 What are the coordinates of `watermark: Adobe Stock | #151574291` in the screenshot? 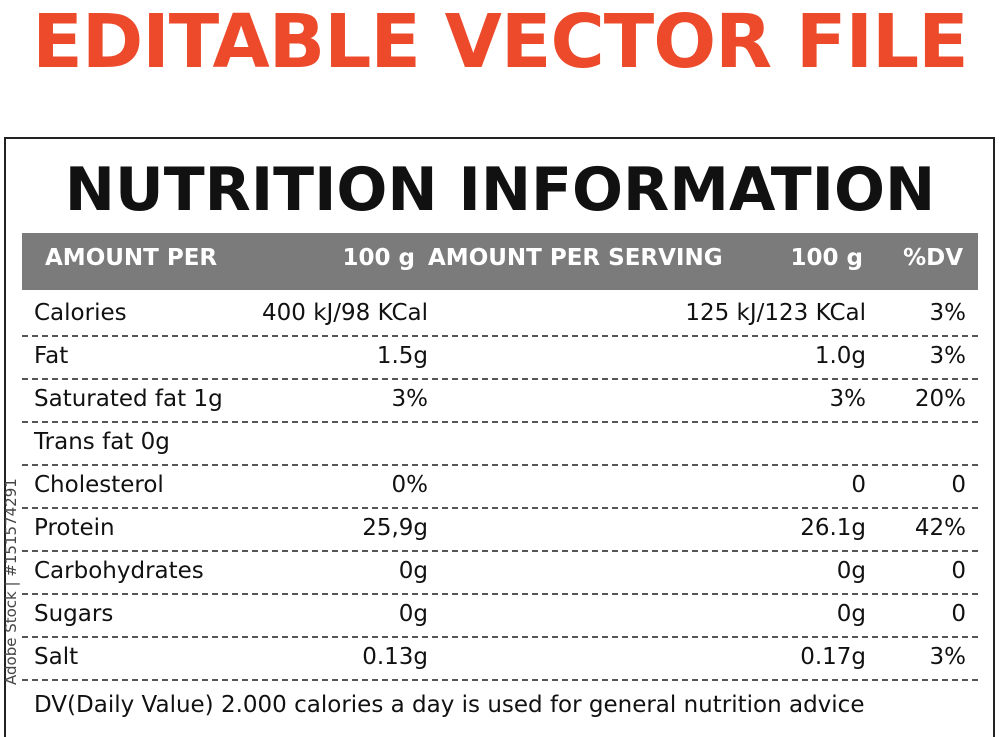 It's located at (11, 581).